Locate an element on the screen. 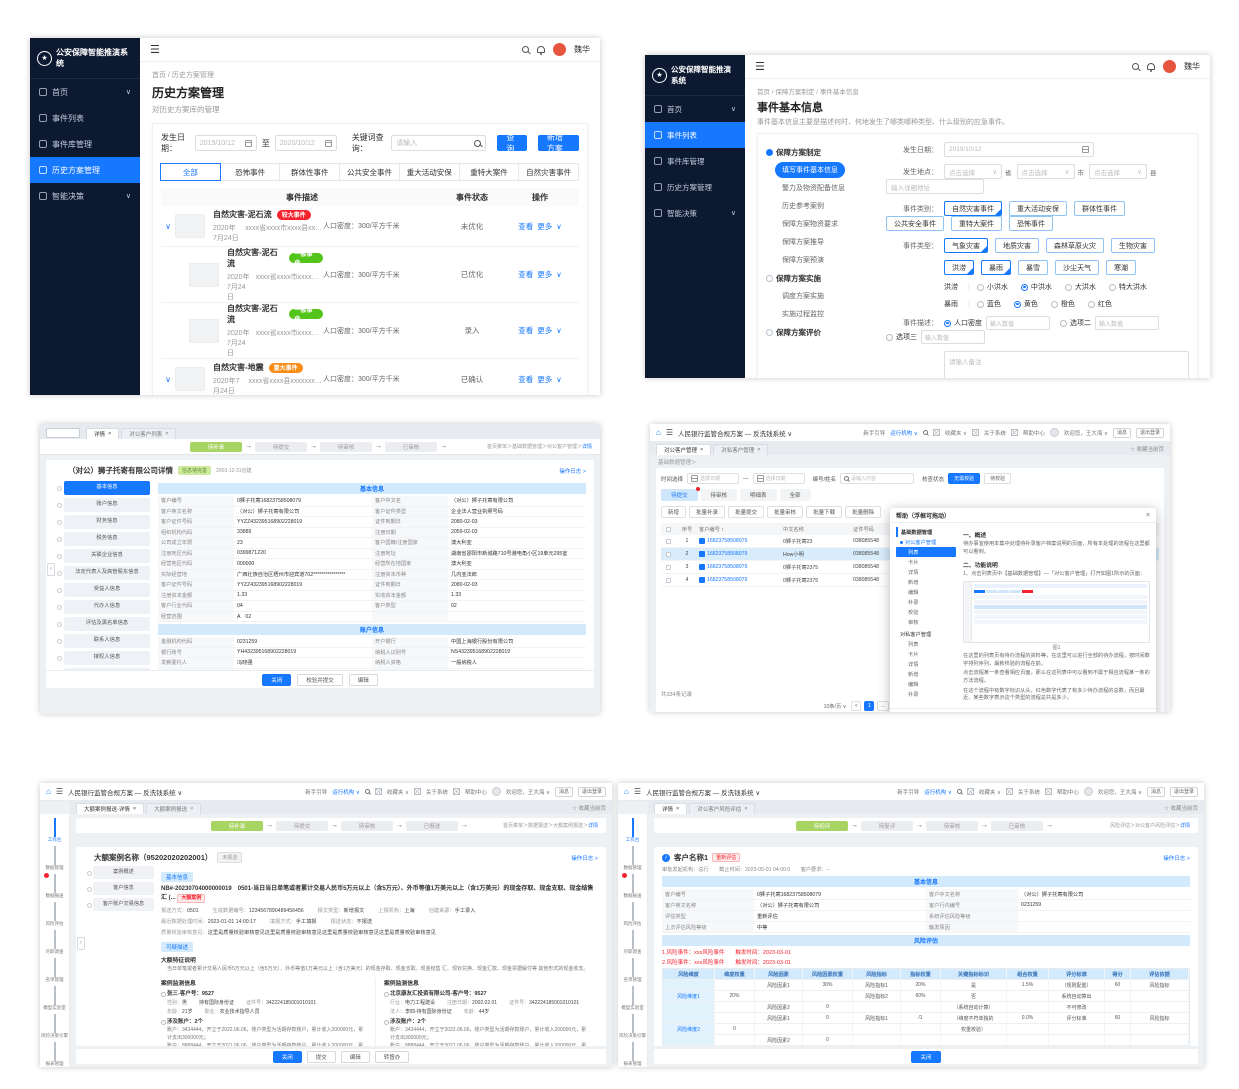 This screenshot has height=1089, width=1239. help-nav-item: 补录 is located at coordinates (913, 694).